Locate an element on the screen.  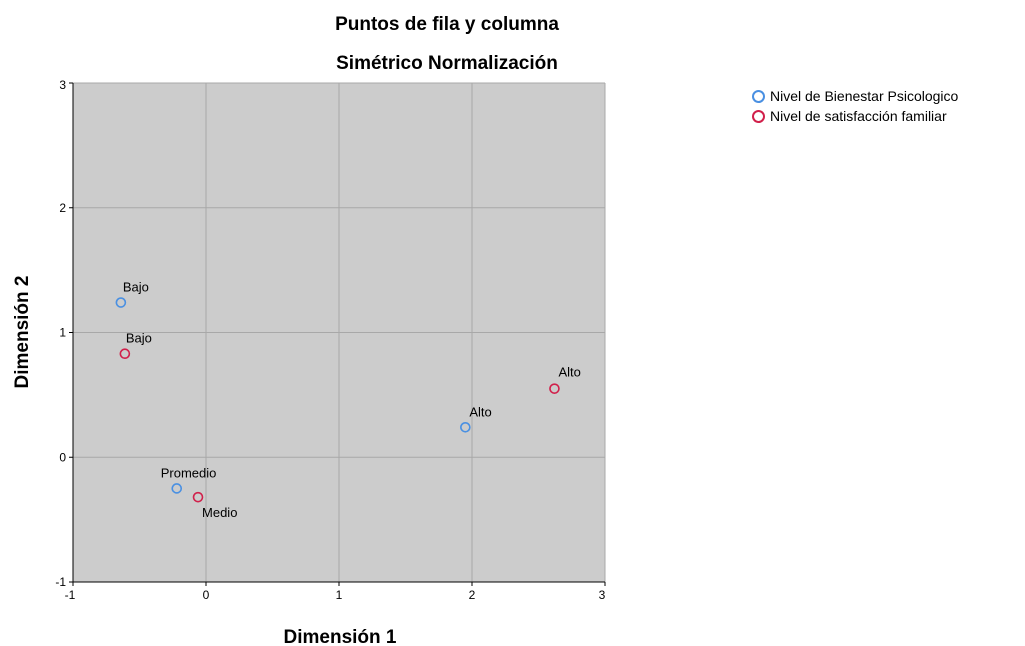
x-tick-label: 0 is located at coordinates (206, 595).